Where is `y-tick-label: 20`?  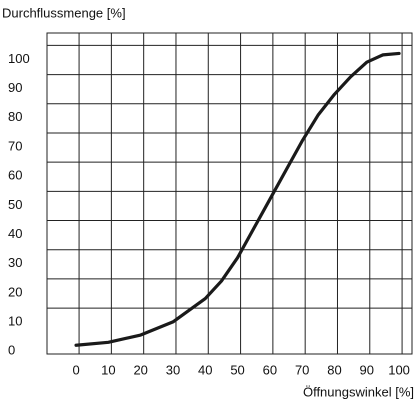 y-tick-label: 20 is located at coordinates (15, 291).